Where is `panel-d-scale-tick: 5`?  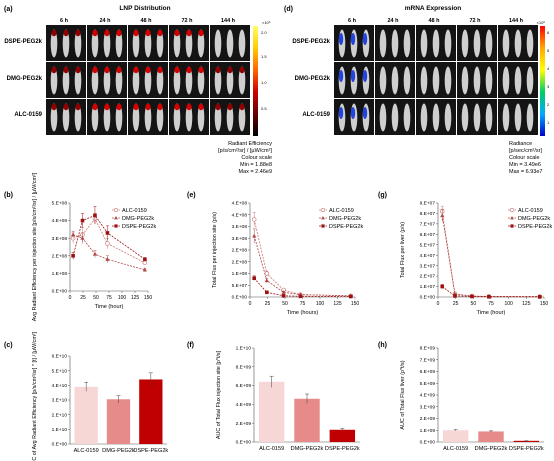
panel-d-scale-tick: 5 is located at coordinates (548, 50).